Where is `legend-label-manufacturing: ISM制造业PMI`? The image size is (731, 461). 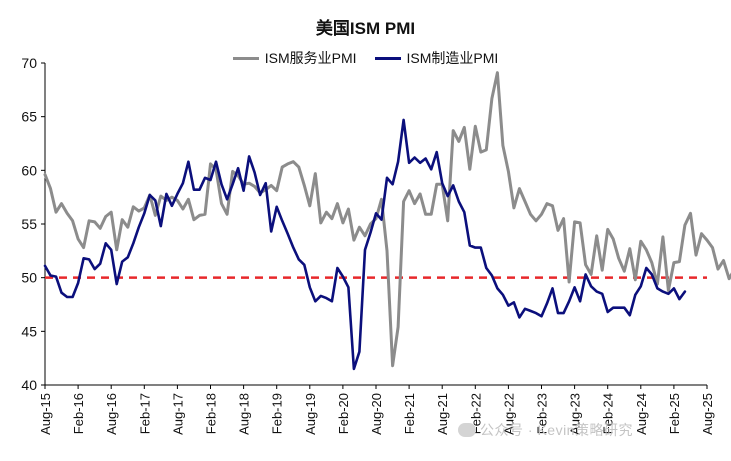 legend-label-manufacturing: ISM制造业PMI is located at coordinates (452, 58).